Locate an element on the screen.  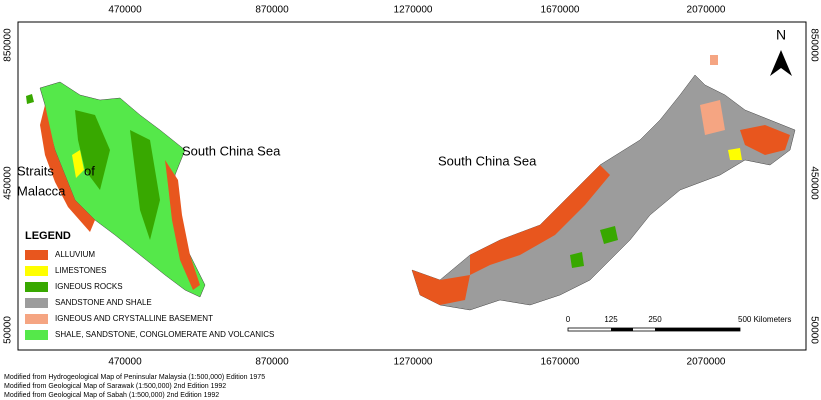
igneous-west is located at coordinates (92, 150).